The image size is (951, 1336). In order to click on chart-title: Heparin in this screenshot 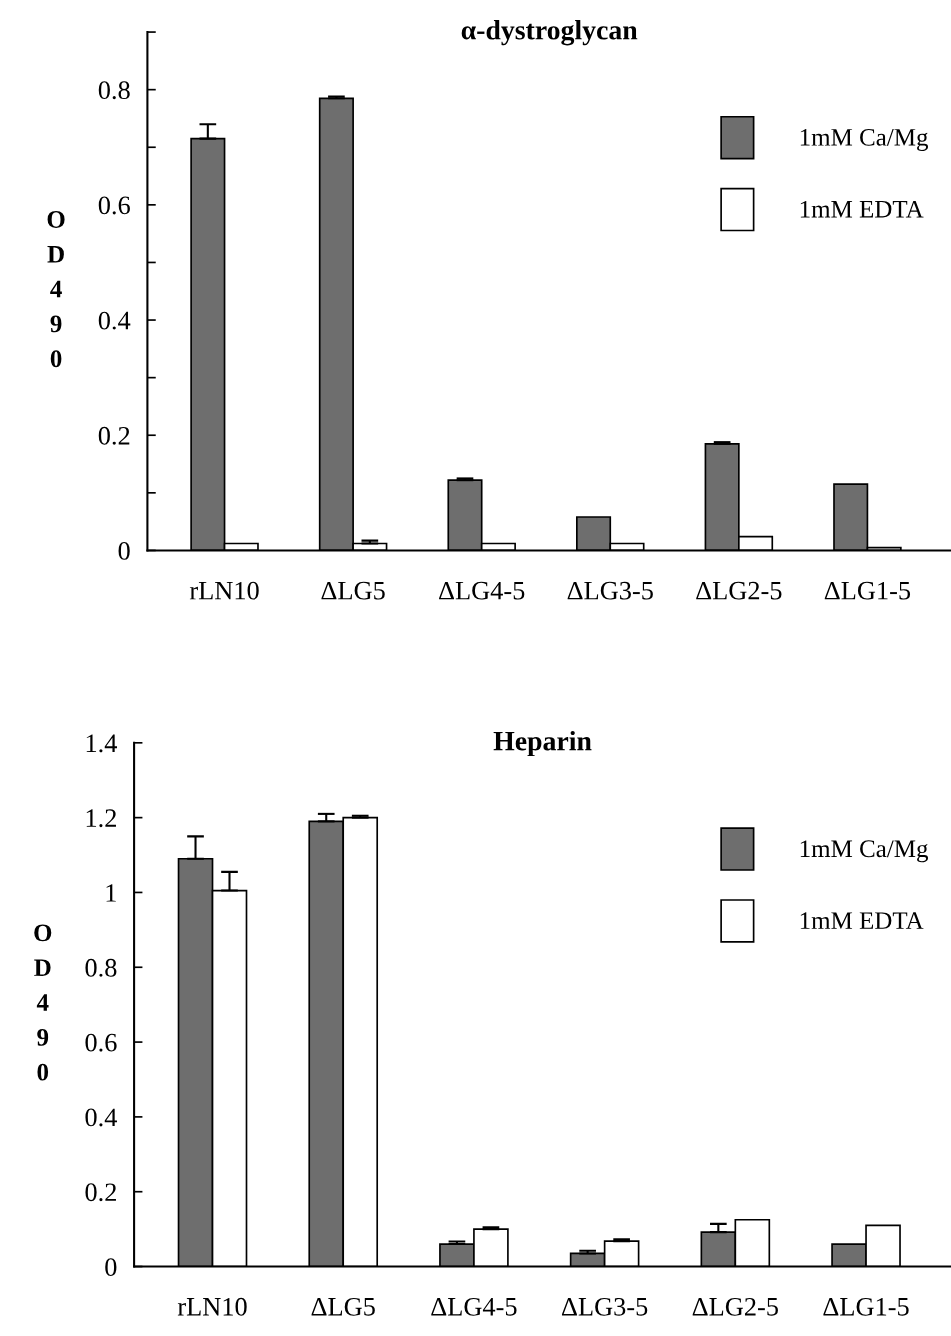, I will do `click(542, 743)`.